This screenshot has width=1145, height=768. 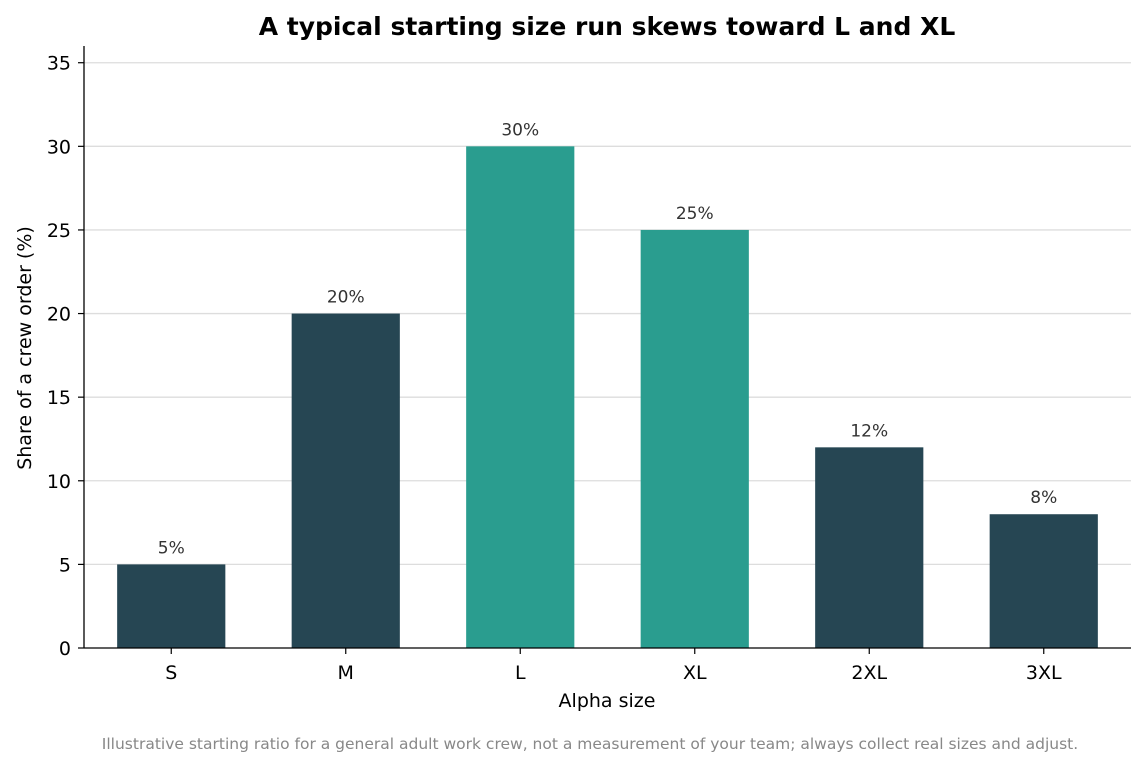 I want to click on data-label-xl: 25%, so click(x=695, y=214).